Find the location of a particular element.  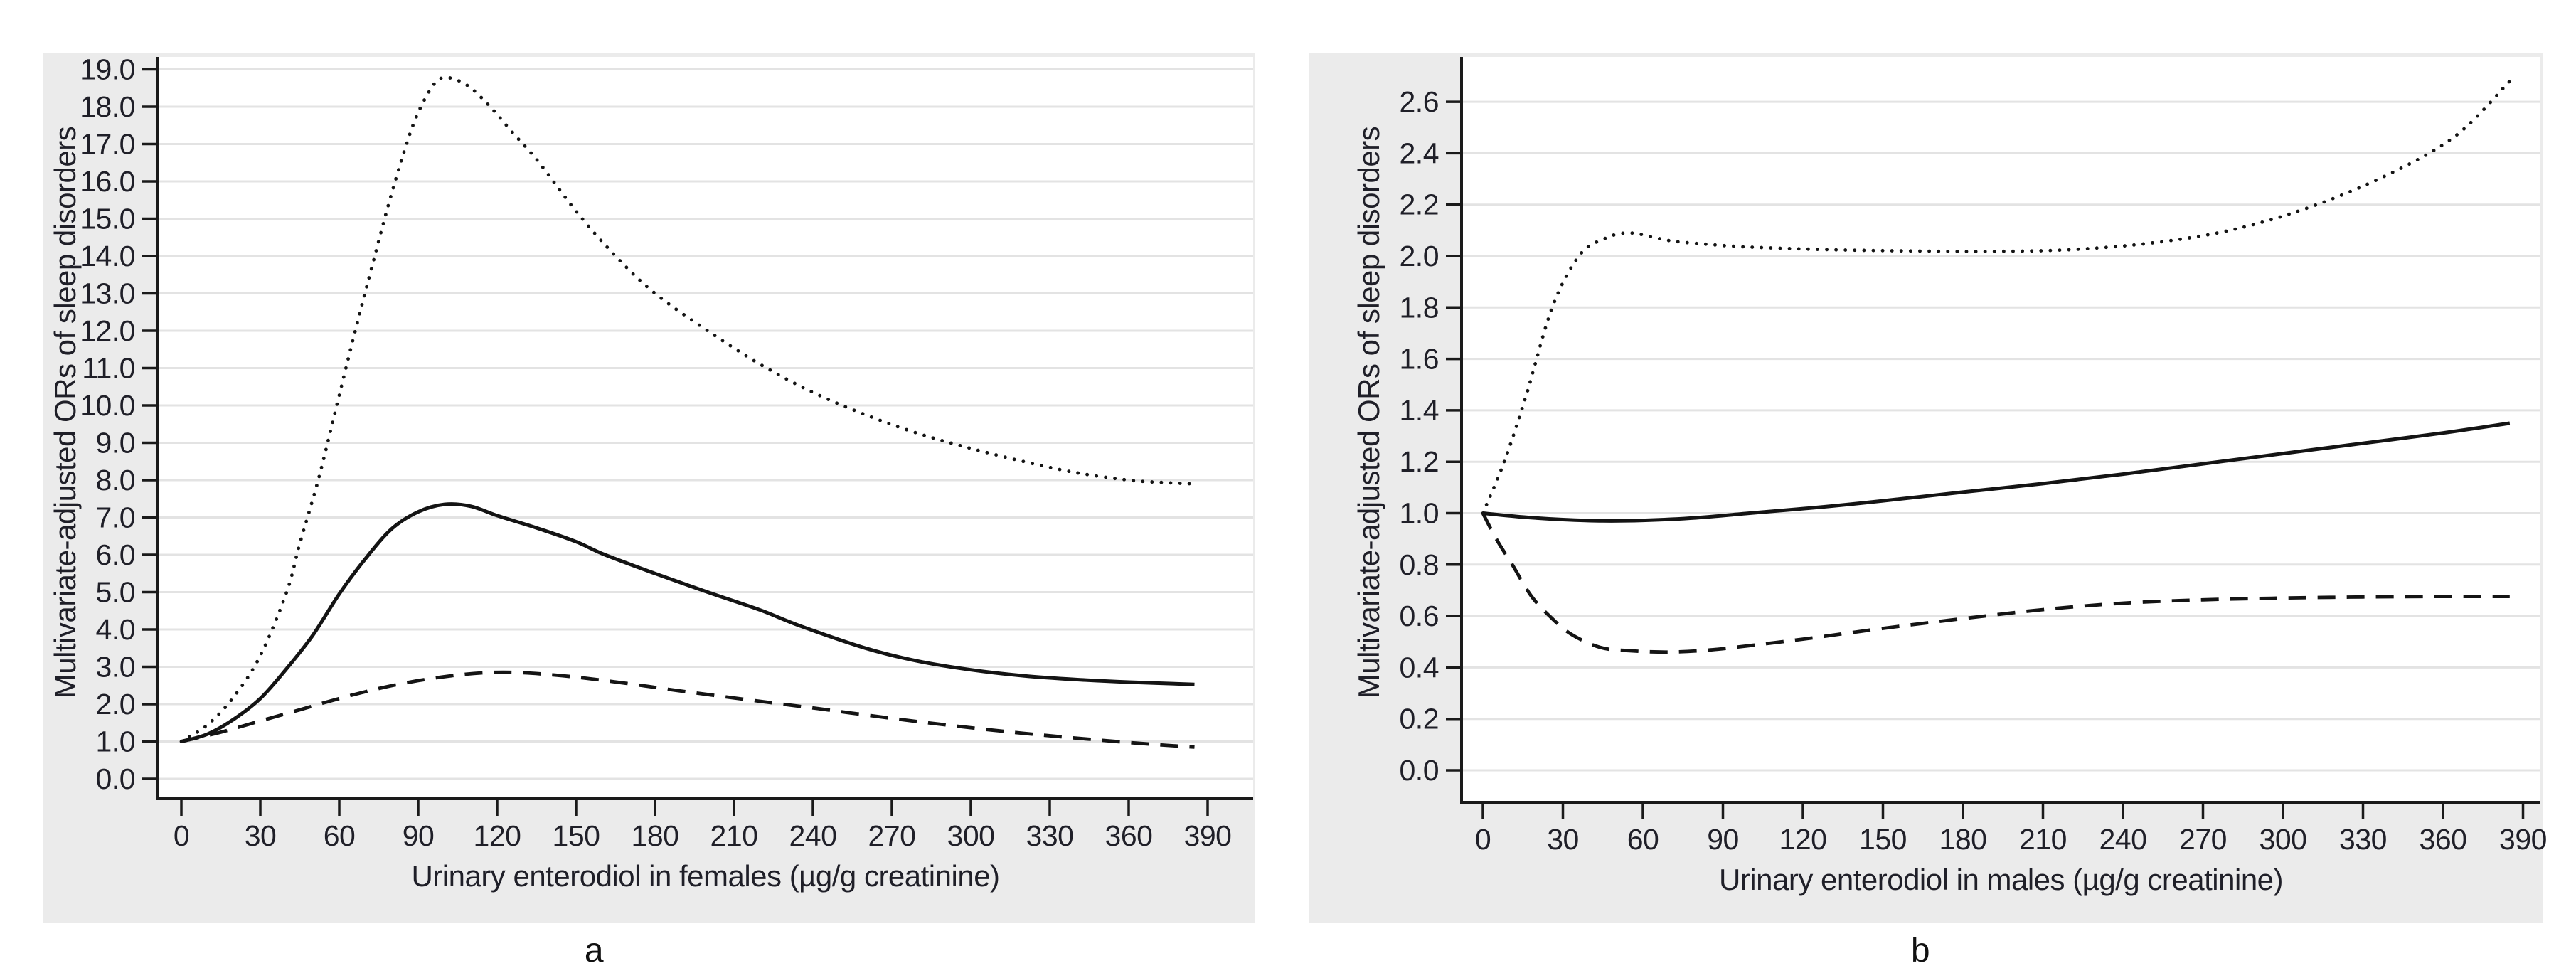

y-tick-label: 14.0 is located at coordinates (107, 256).